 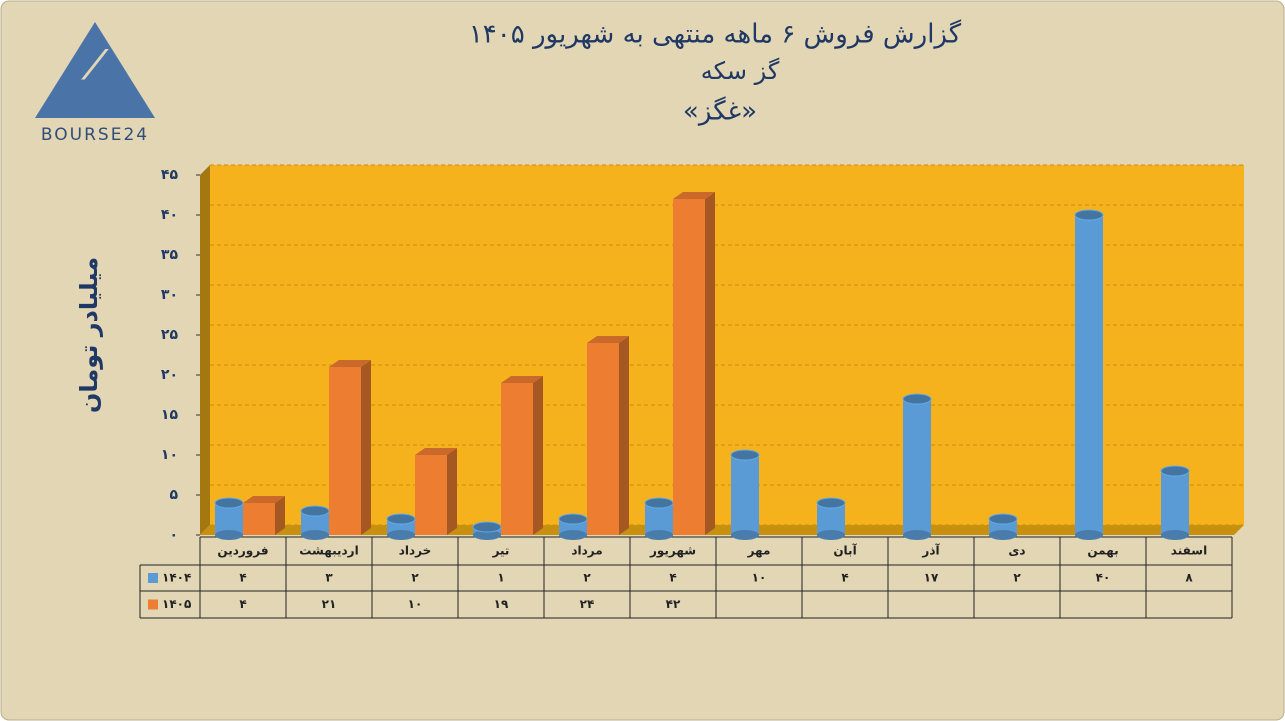 I want to click on y-tick-label: ۳۵, so click(x=170, y=255).